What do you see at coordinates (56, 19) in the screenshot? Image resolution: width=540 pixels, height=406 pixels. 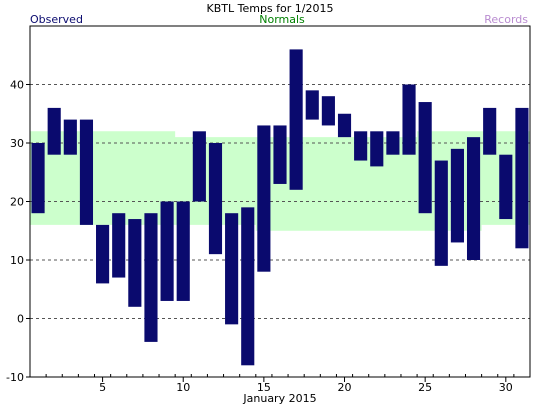 I see `legend-observed: Observed` at bounding box center [56, 19].